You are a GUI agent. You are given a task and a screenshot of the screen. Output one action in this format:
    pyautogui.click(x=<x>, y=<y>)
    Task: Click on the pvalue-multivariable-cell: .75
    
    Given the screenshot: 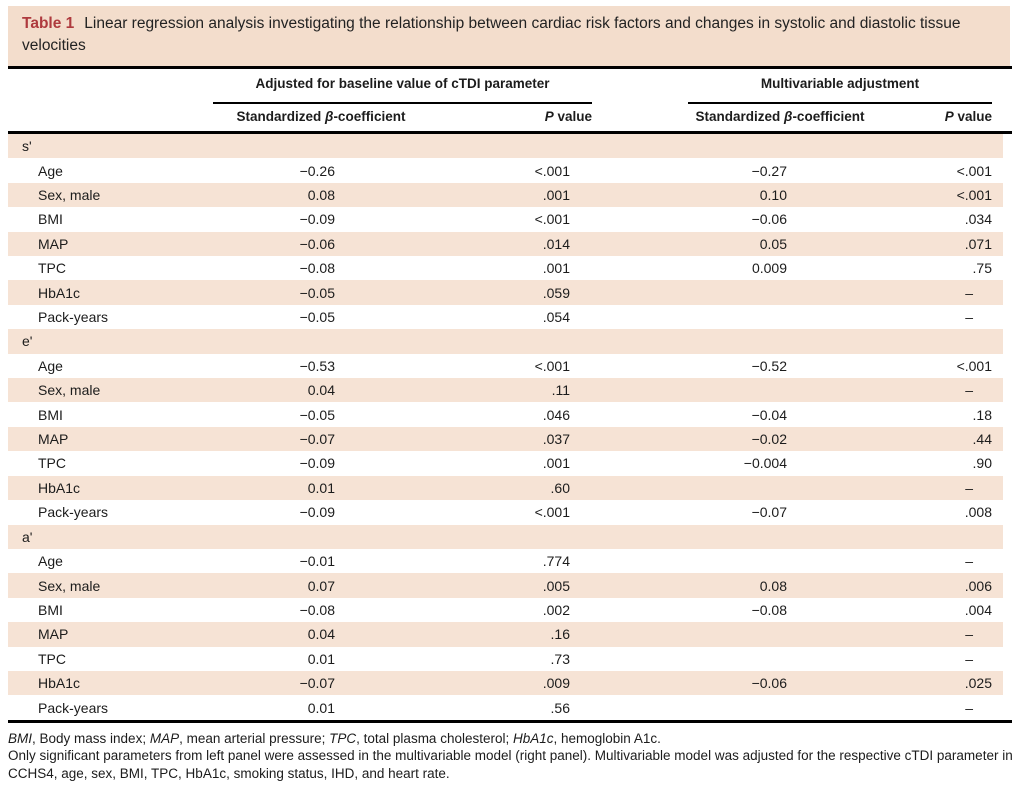 What is the action you would take?
    pyautogui.click(x=982, y=268)
    